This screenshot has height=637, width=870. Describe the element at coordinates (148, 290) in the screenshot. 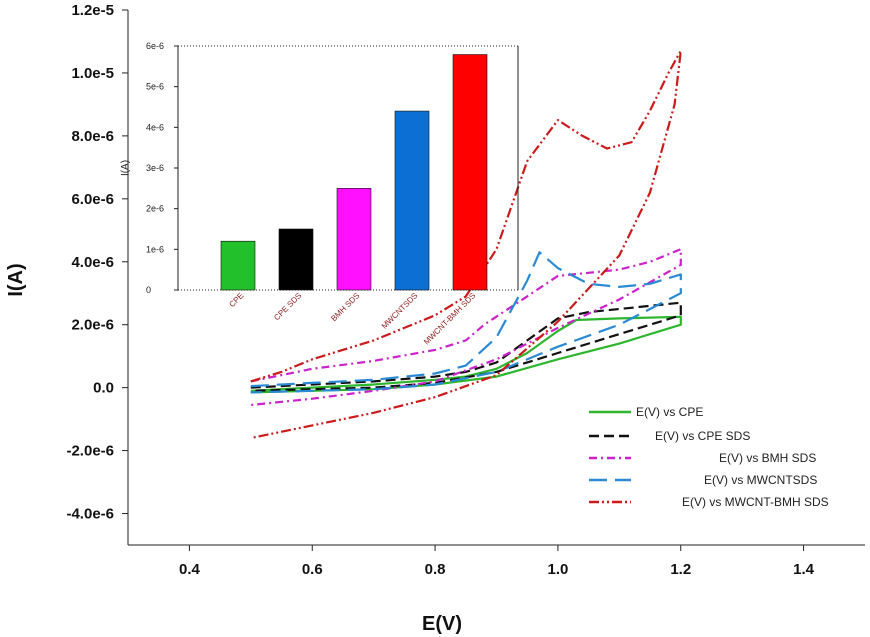

I see `inset-y-tick-label: 0` at that location.